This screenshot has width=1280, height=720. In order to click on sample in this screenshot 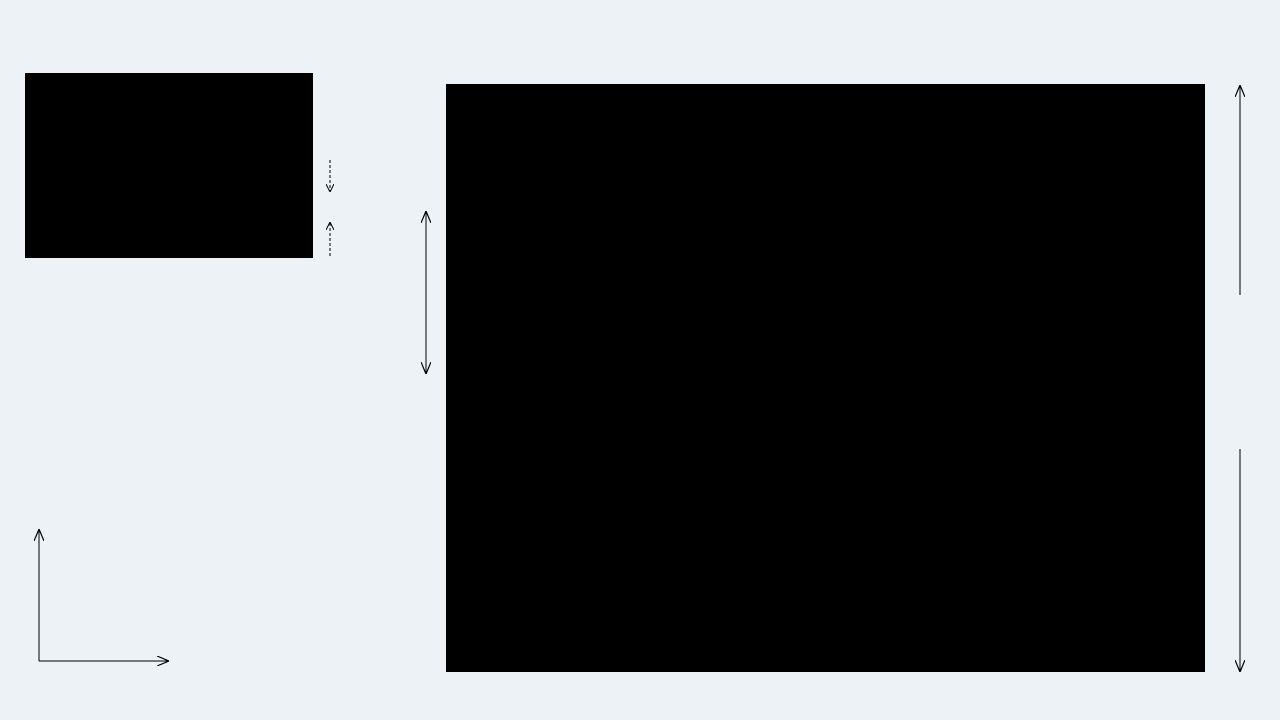, I will do `click(825, 237)`.